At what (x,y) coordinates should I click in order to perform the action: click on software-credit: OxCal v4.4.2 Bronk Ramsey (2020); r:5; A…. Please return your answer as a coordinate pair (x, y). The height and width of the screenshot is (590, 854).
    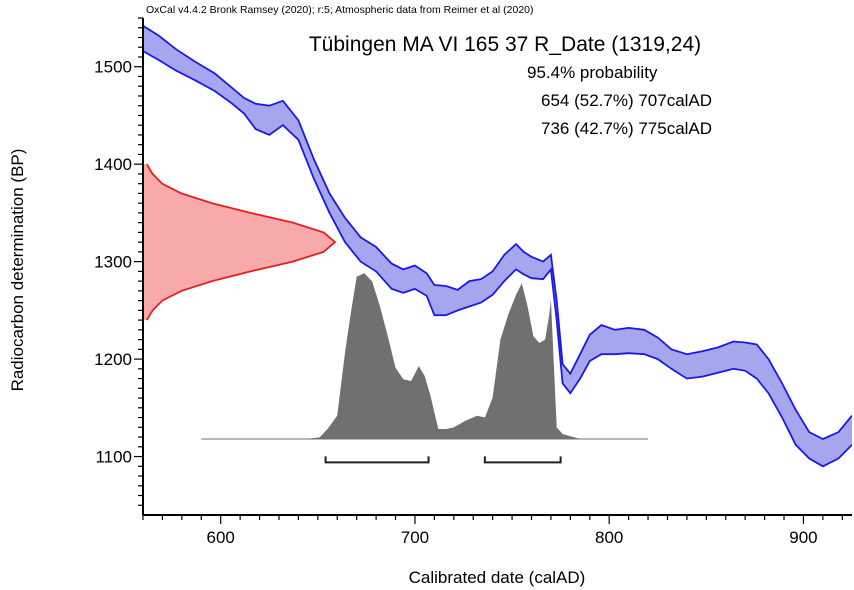
    Looking at the image, I should click on (340, 10).